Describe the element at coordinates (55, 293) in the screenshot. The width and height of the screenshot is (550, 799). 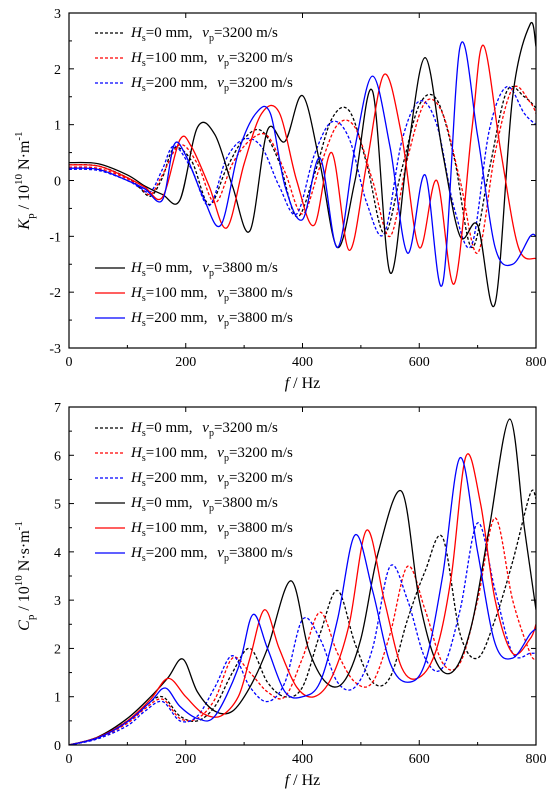
I see `y-tick-label-1: -2` at that location.